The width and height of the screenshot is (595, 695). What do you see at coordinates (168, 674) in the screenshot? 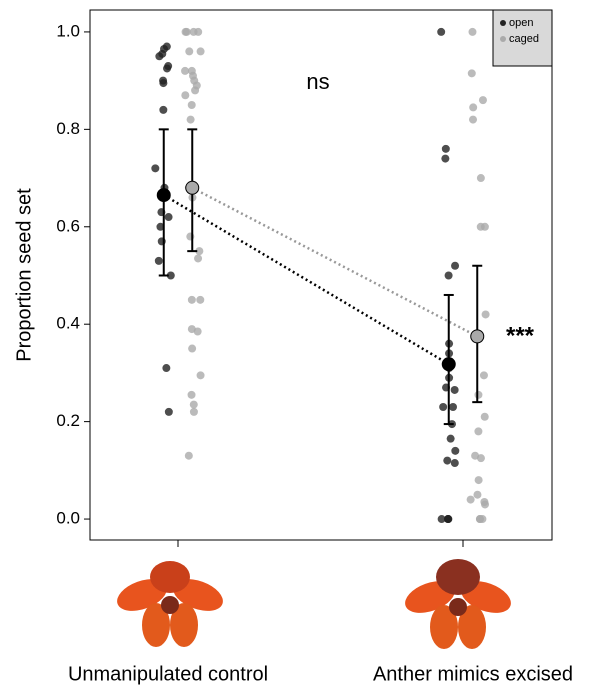
I see `x-tick-label: Unmanipulated control` at bounding box center [168, 674].